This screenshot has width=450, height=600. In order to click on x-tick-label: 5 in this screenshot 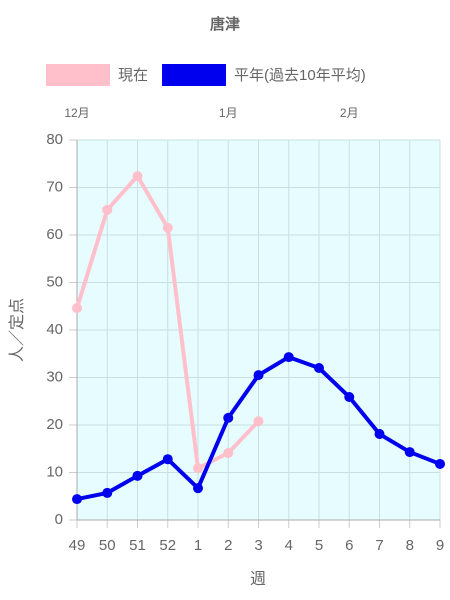, I will do `click(319, 545)`.